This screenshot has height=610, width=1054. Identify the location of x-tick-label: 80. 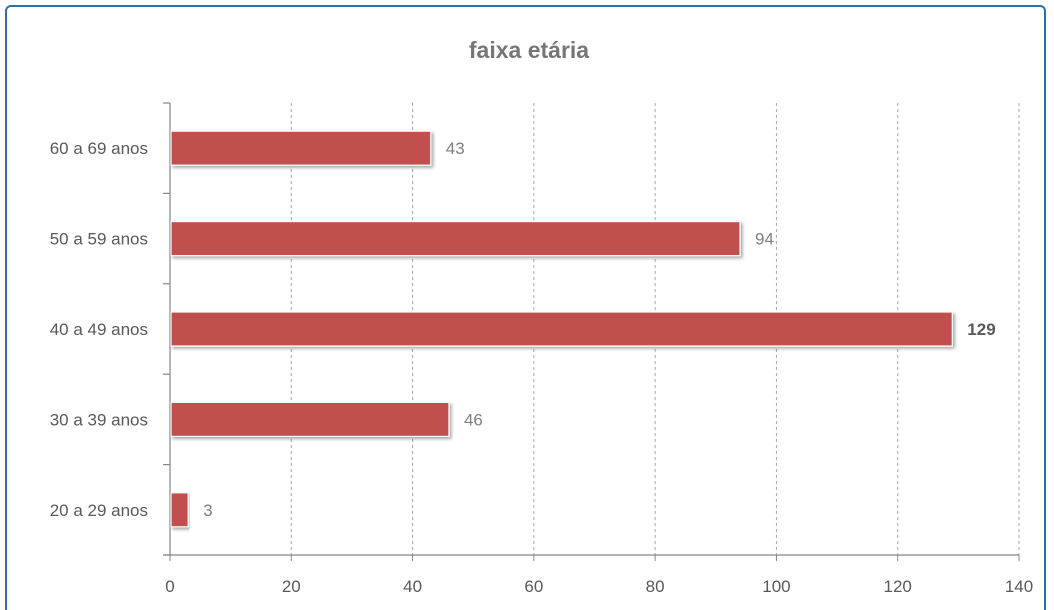
(655, 586).